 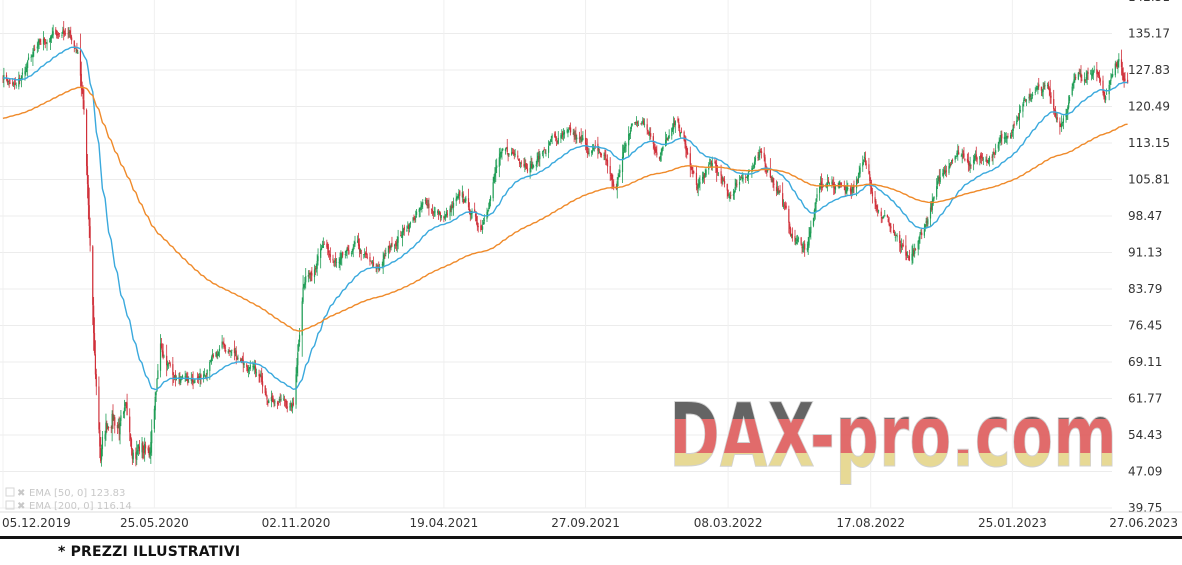 What do you see at coordinates (1145, 508) in the screenshot?
I see `y-tick-label: 39.75` at bounding box center [1145, 508].